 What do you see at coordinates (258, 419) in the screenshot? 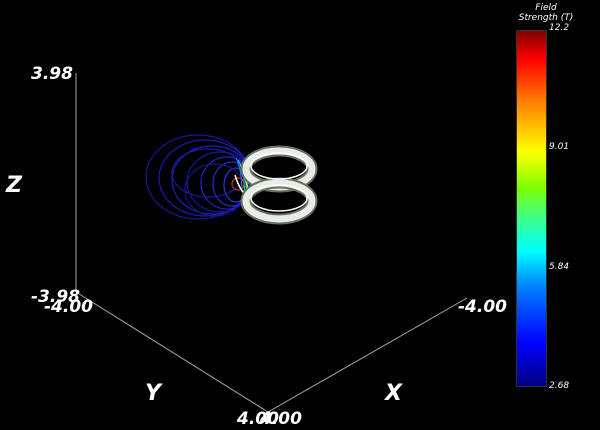
I see `y-axis-max-label: 4.00` at bounding box center [258, 419].